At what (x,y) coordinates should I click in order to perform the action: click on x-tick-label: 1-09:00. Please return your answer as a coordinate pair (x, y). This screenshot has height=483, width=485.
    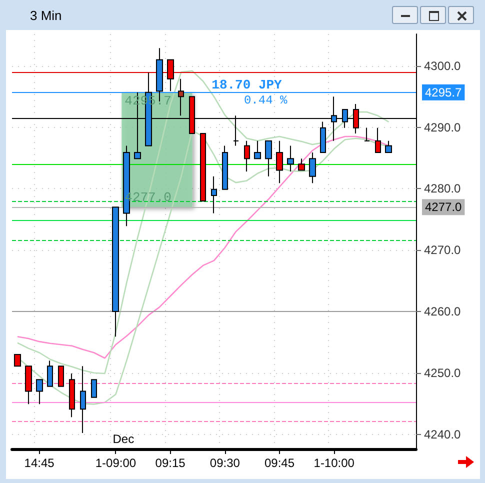
    Looking at the image, I should click on (115, 463).